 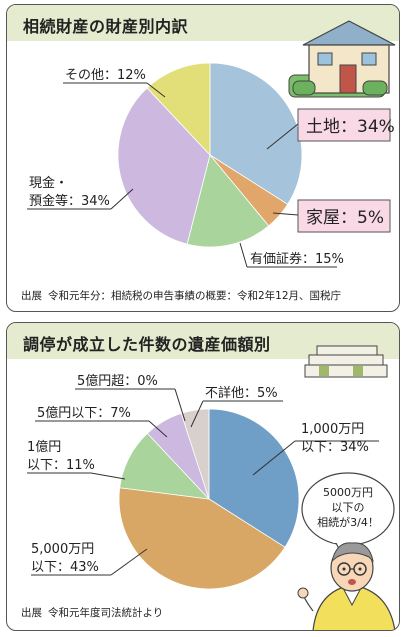 What do you see at coordinates (195, 296) in the screenshot?
I see `source-text: 令和元年分：相続税の申告事績の概要：令和2年12月、国税庁` at bounding box center [195, 296].